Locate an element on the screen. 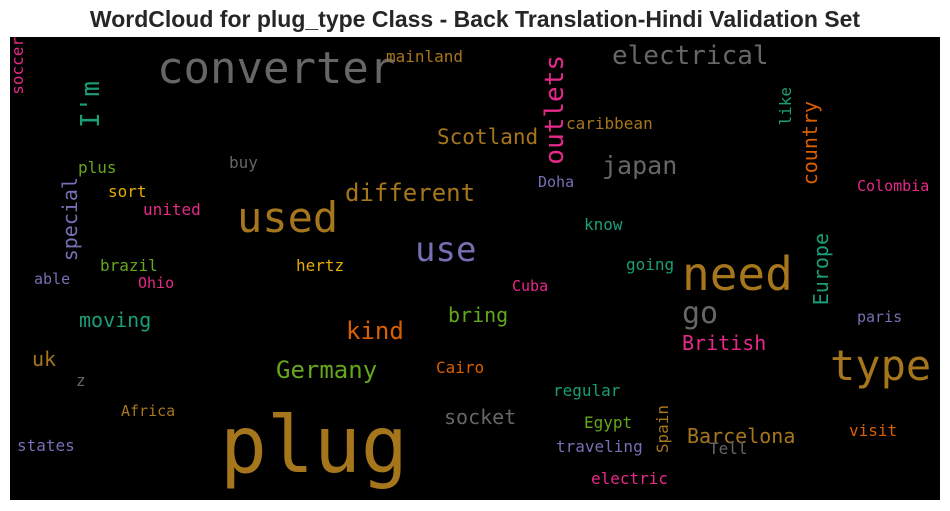 The width and height of the screenshot is (950, 511). cloud-word: go is located at coordinates (700, 313).